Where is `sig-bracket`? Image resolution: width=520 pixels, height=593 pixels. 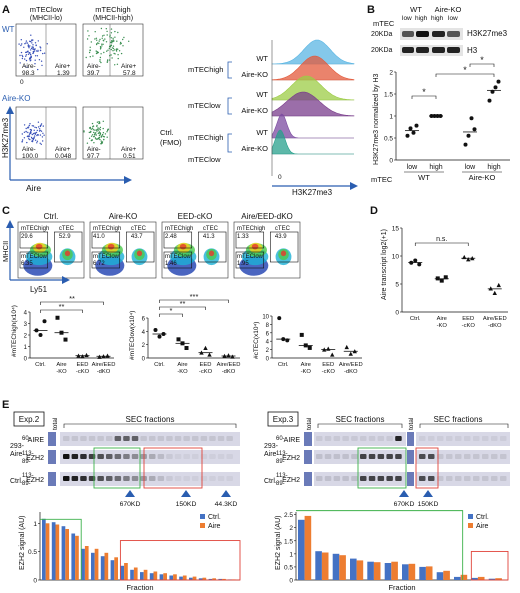 sig-bracket is located at coordinates (441, 244).